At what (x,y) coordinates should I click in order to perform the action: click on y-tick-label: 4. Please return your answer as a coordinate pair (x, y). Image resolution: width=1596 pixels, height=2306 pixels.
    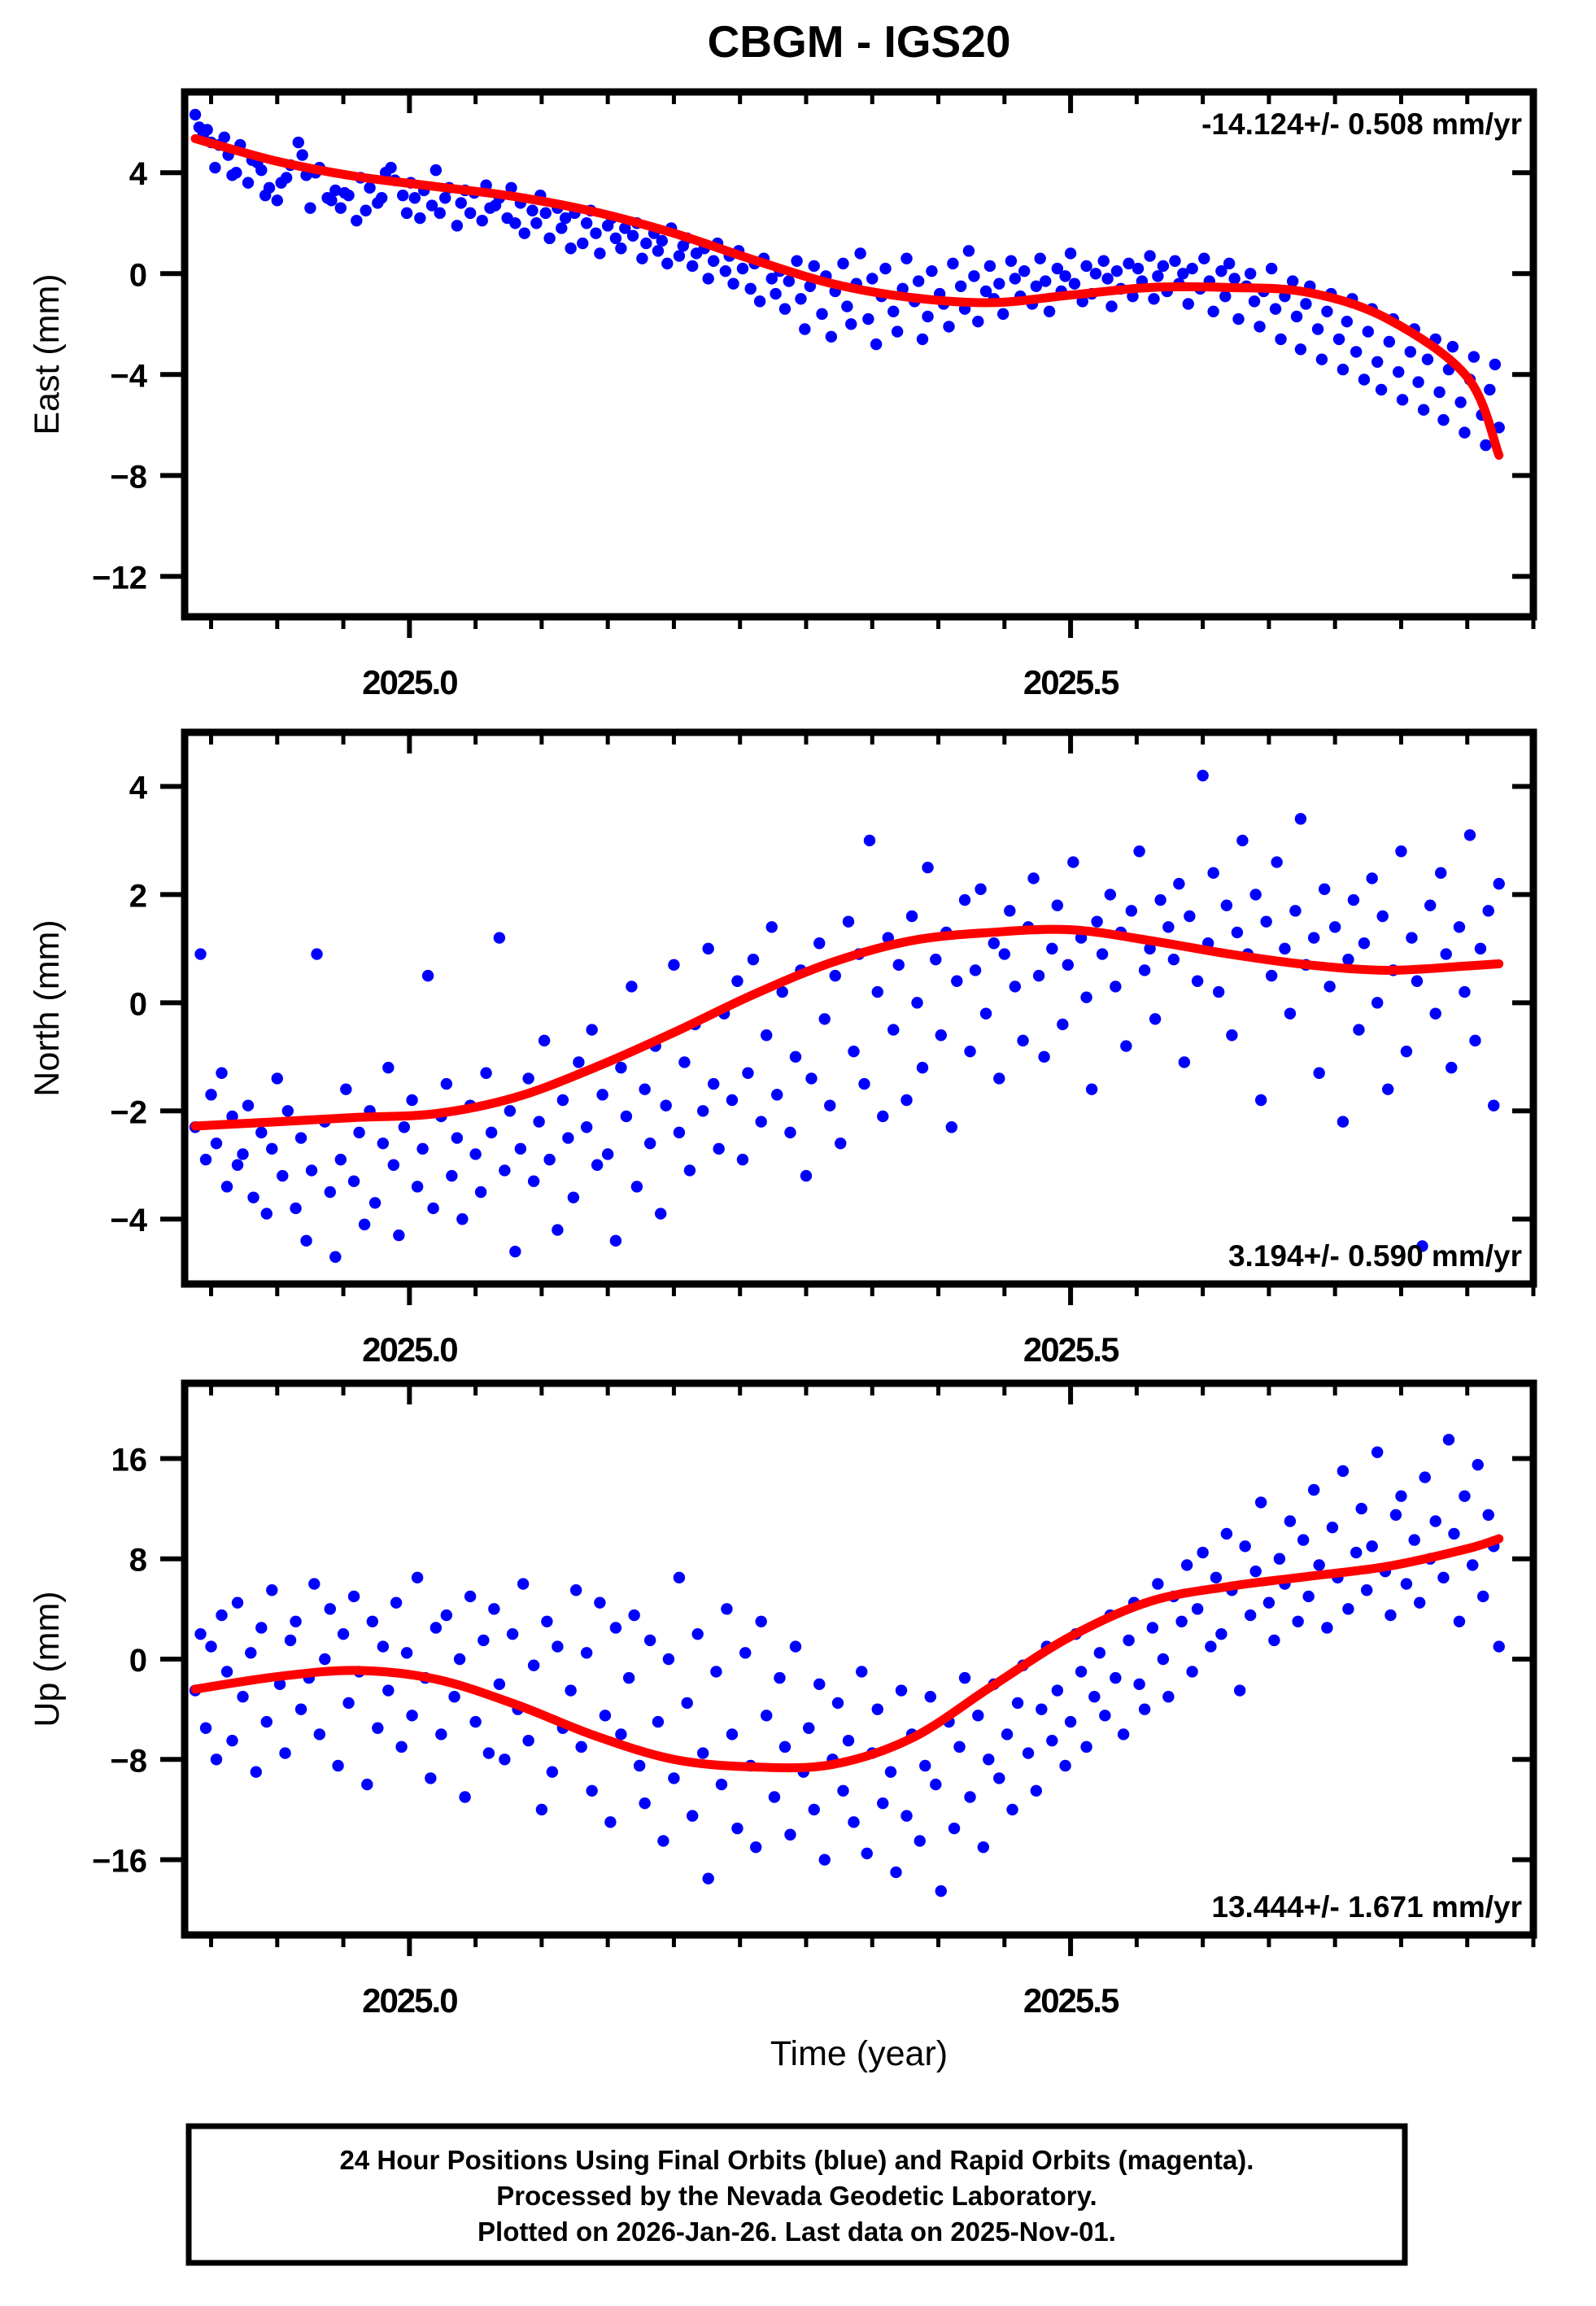
    Looking at the image, I should click on (138, 788).